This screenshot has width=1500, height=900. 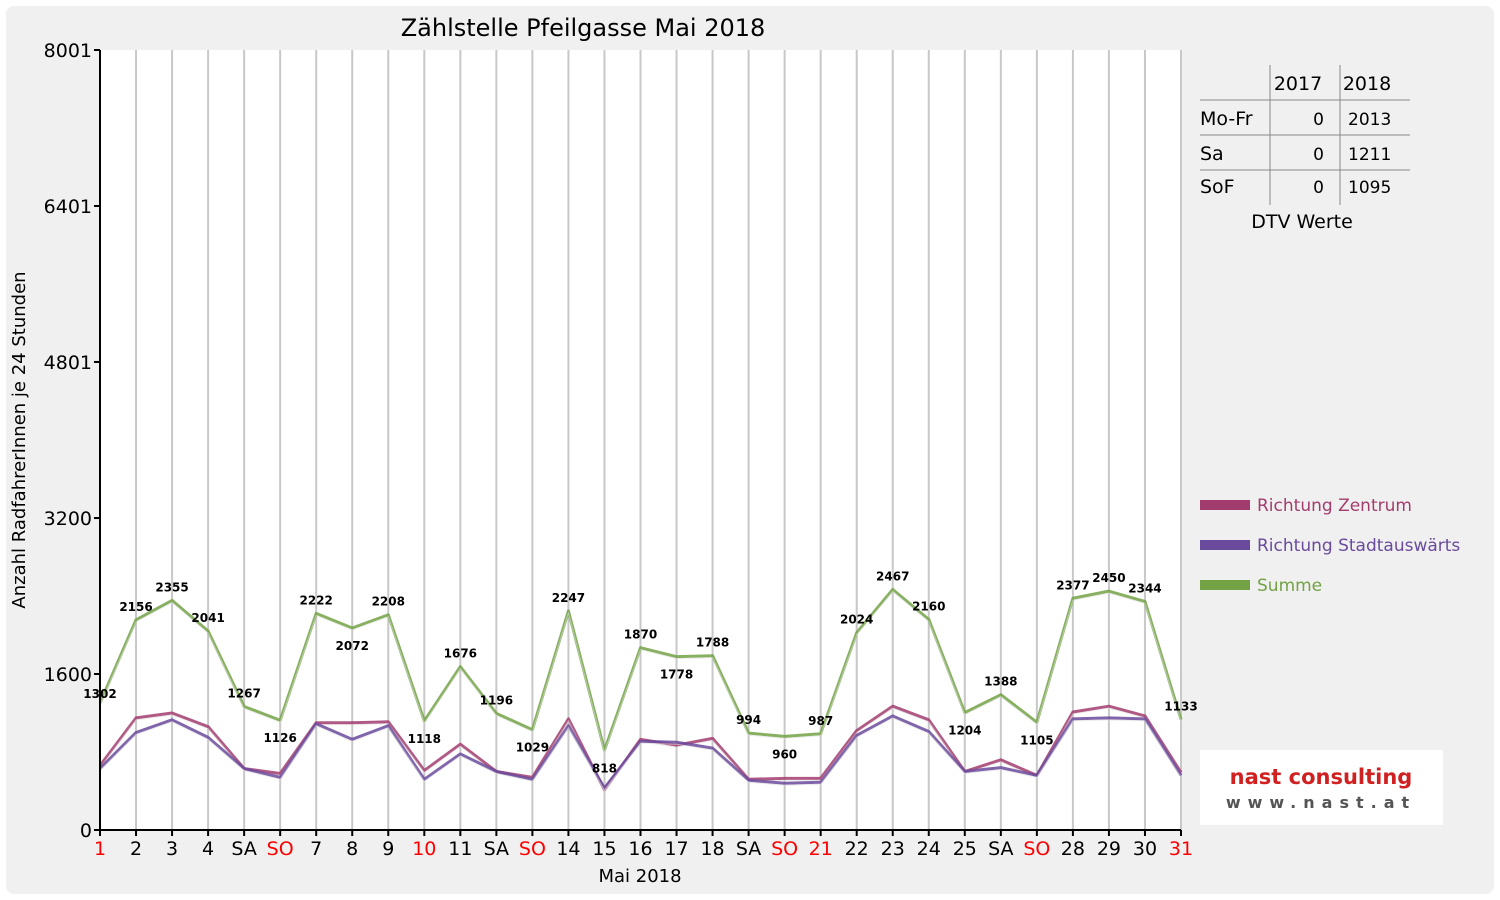 I want to click on data-label-summe: 1029, so click(x=532, y=748).